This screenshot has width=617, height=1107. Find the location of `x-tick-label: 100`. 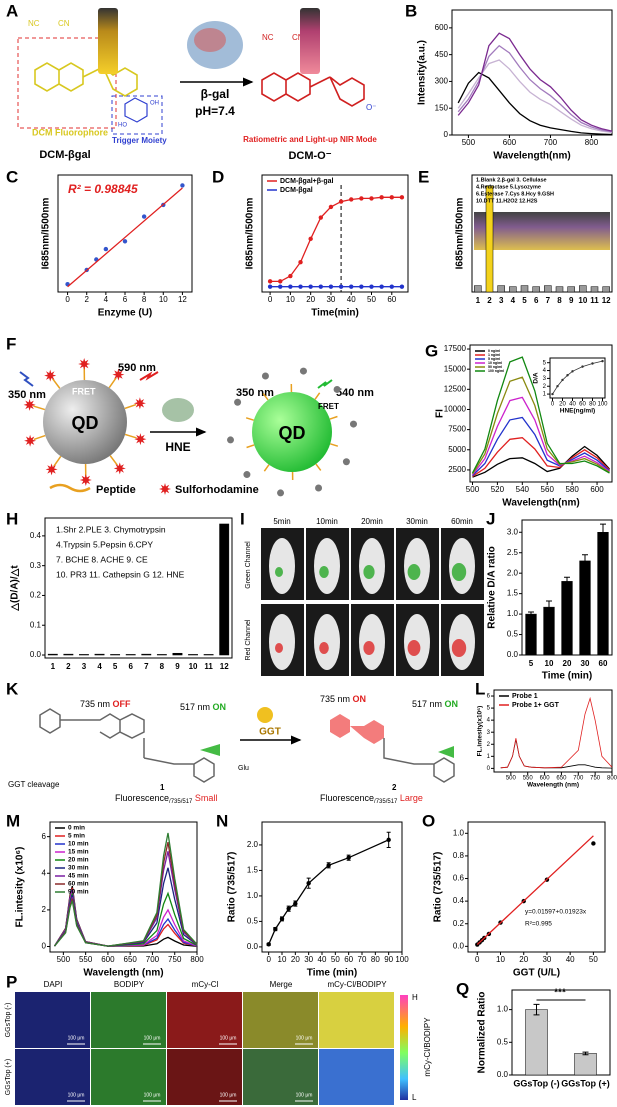

x-tick-label: 100 is located at coordinates (402, 959).